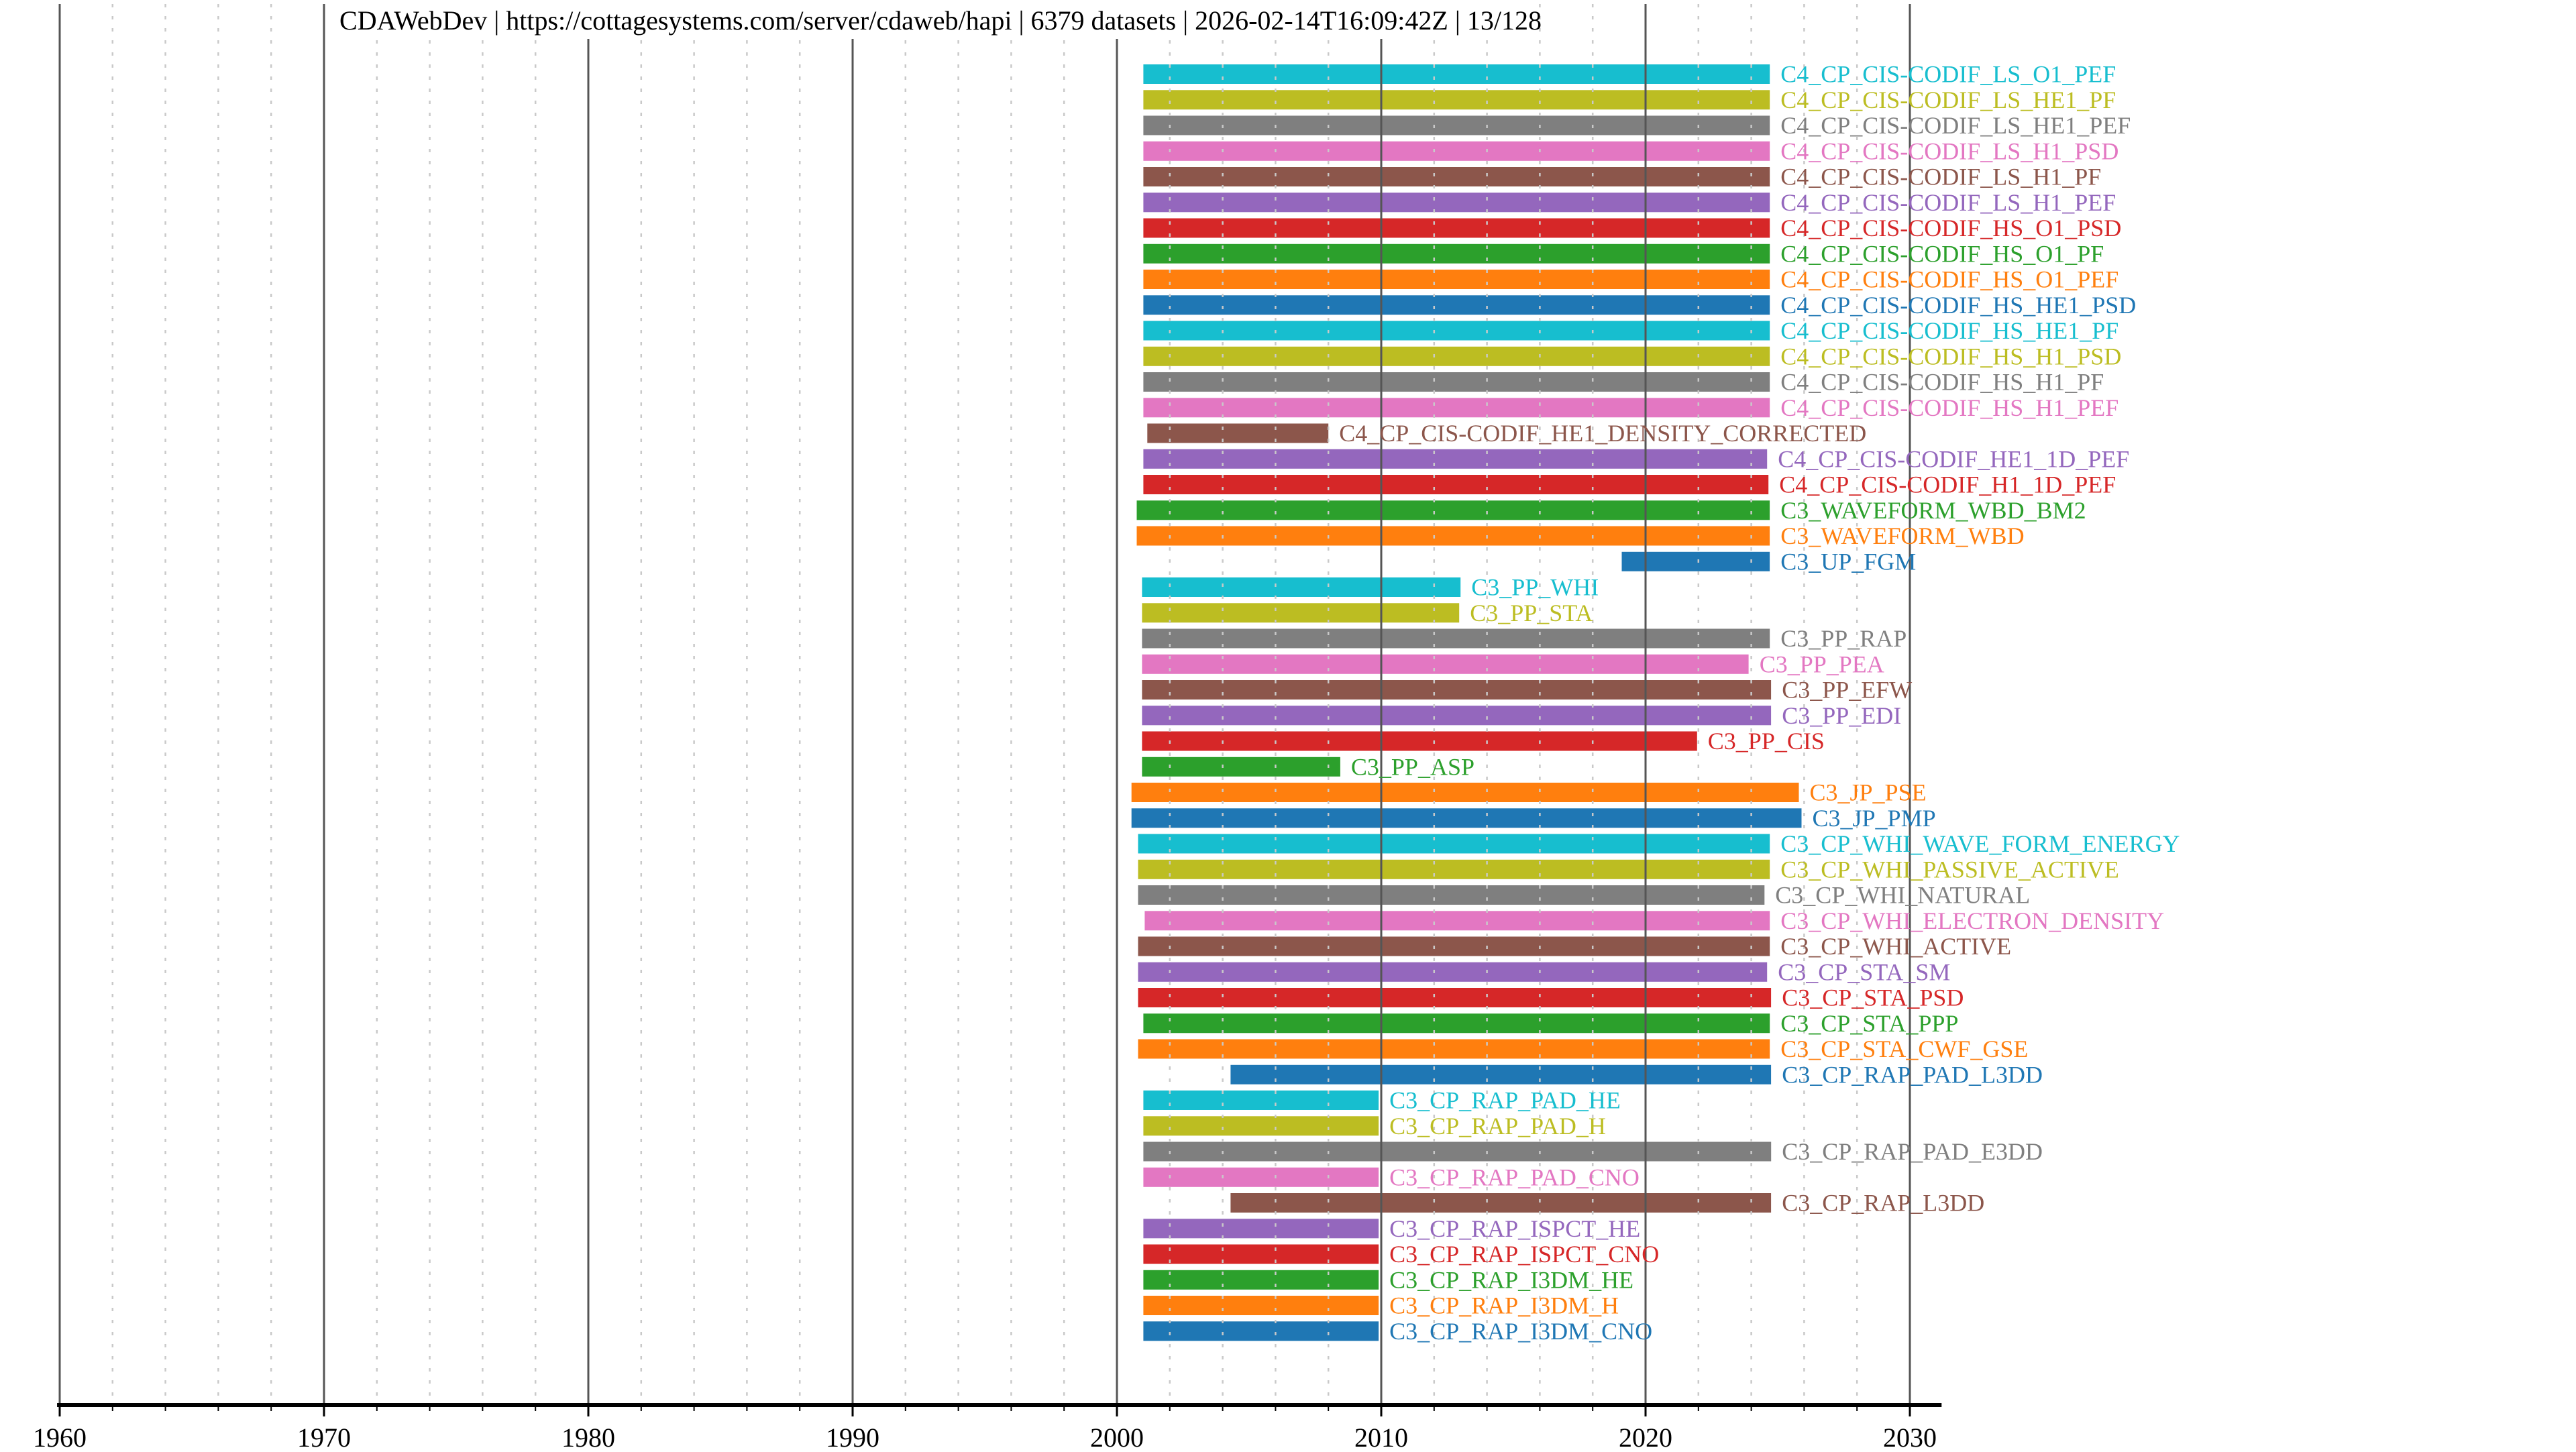 This screenshot has height=1452, width=2576. What do you see at coordinates (1950, 228) in the screenshot?
I see `dataset-label: C4_CP_CIS-CODIF_HS_O1_PSD` at bounding box center [1950, 228].